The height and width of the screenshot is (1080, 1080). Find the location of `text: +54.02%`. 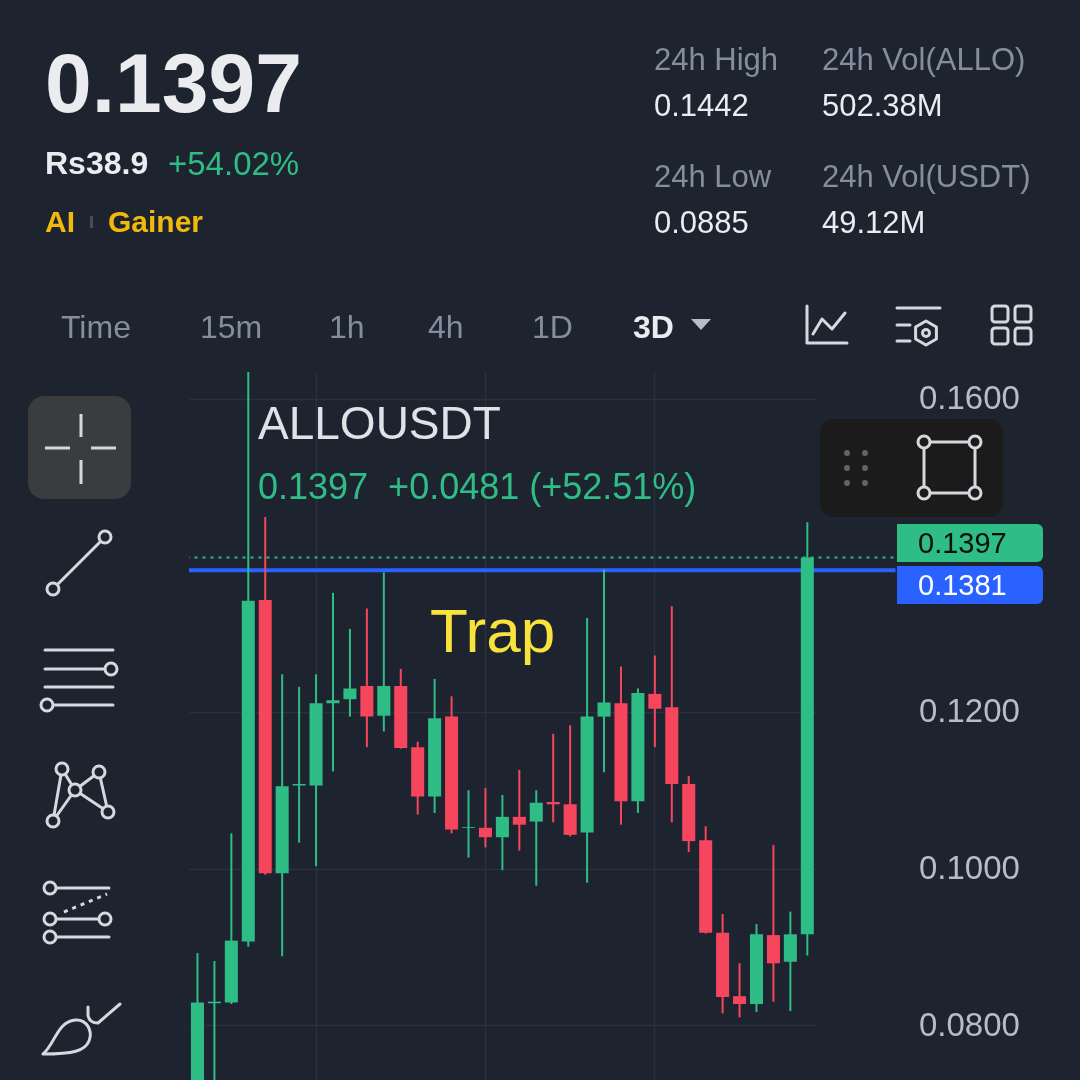

text: +54.02% is located at coordinates (234, 163).